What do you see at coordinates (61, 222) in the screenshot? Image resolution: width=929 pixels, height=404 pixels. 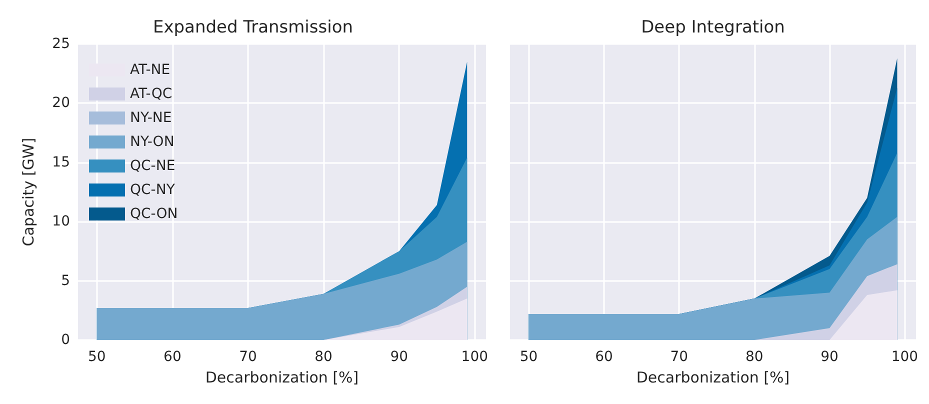 I see `y-tick-label: 10` at bounding box center [61, 222].